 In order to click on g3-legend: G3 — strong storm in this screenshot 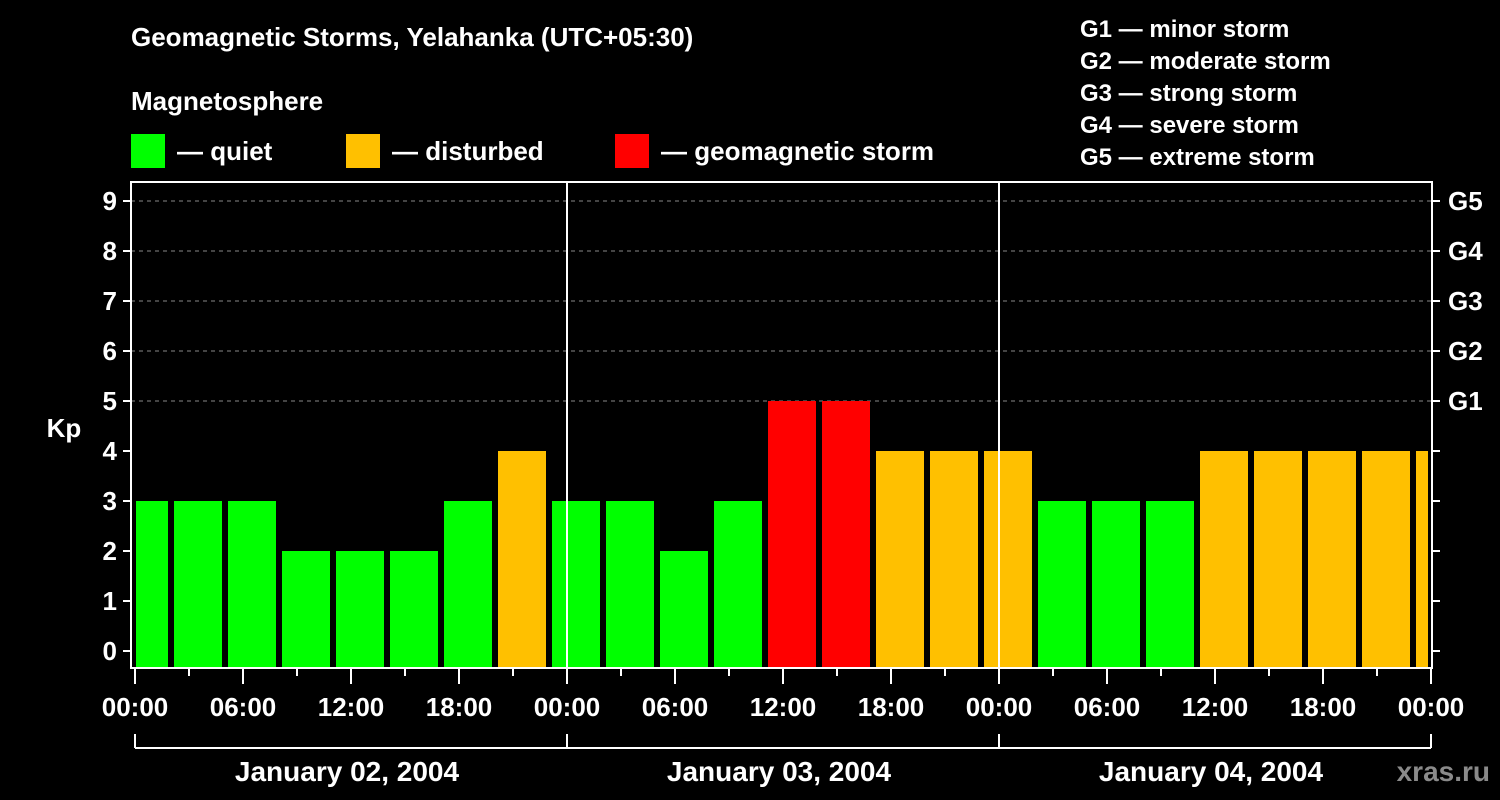, I will do `click(1189, 93)`.